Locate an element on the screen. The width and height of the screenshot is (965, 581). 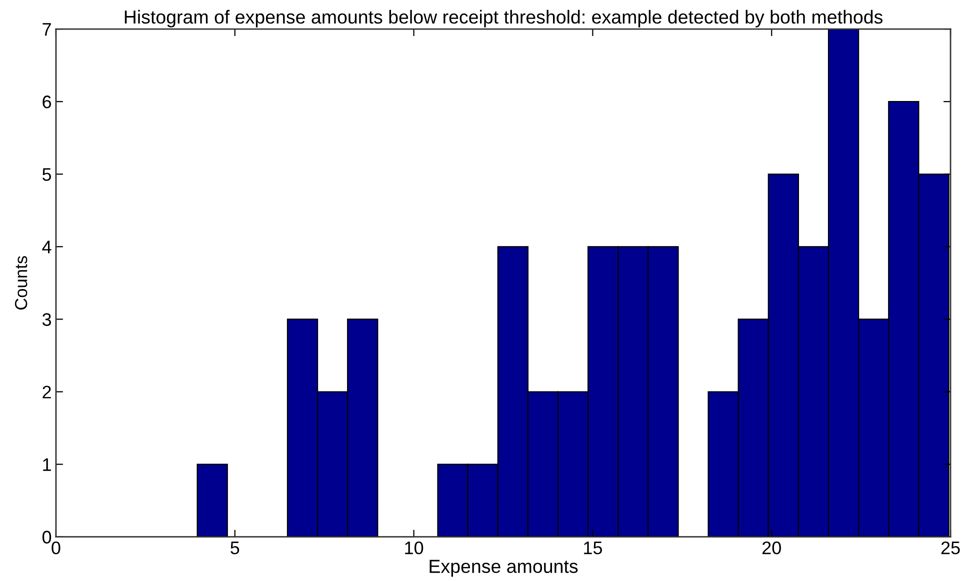
y-tick-label: 2 is located at coordinates (46, 392).